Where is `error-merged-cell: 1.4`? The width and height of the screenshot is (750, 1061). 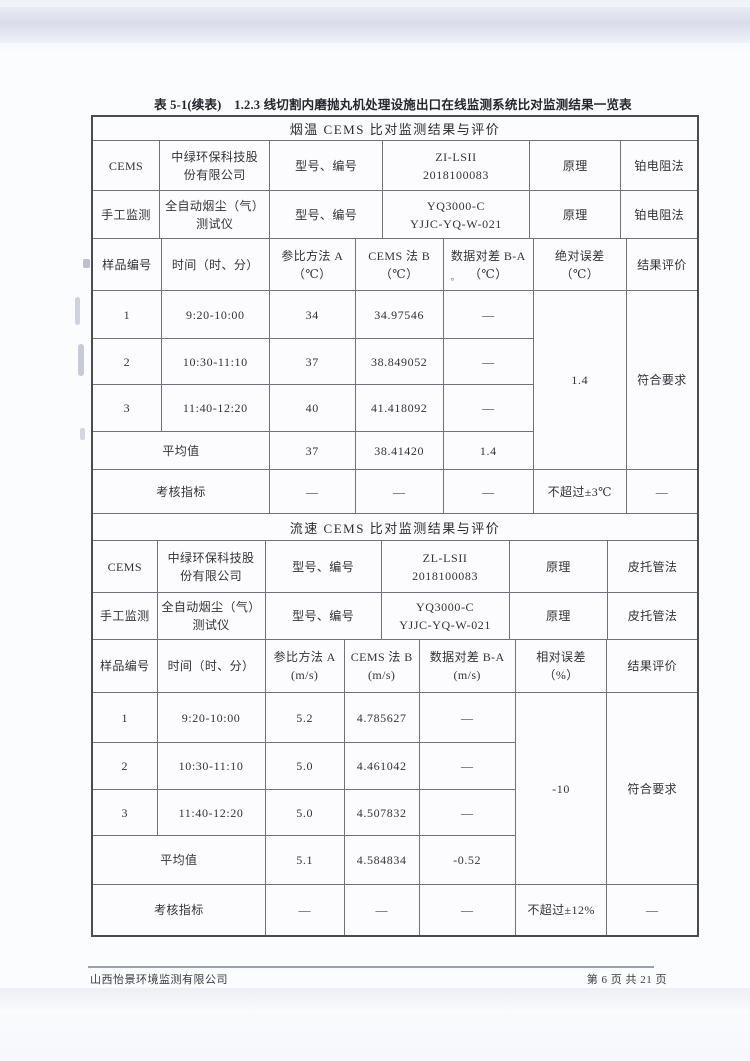
error-merged-cell: 1.4 is located at coordinates (579, 380).